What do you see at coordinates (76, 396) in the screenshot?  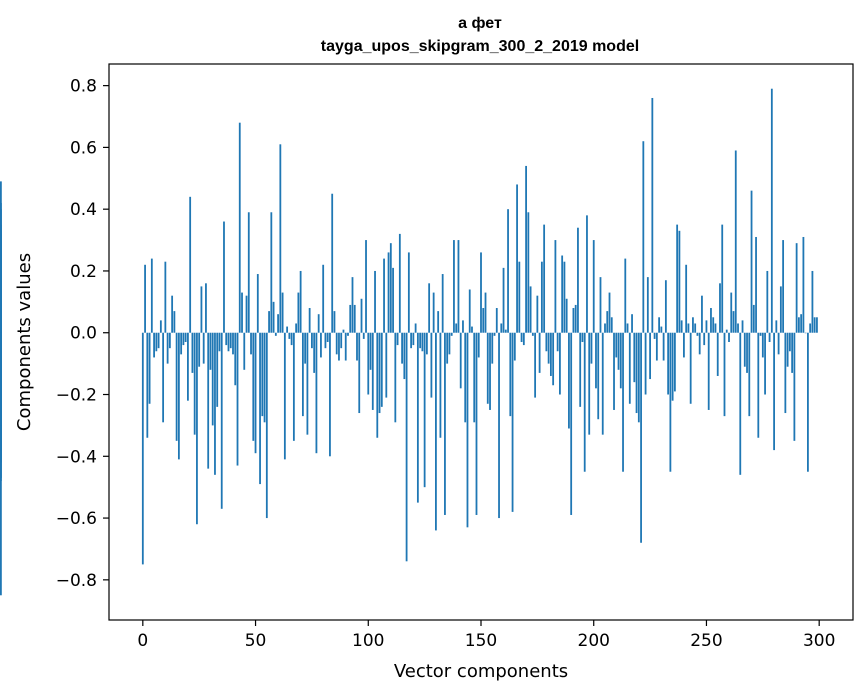 I see `y-tick-label: −0.2` at bounding box center [76, 396].